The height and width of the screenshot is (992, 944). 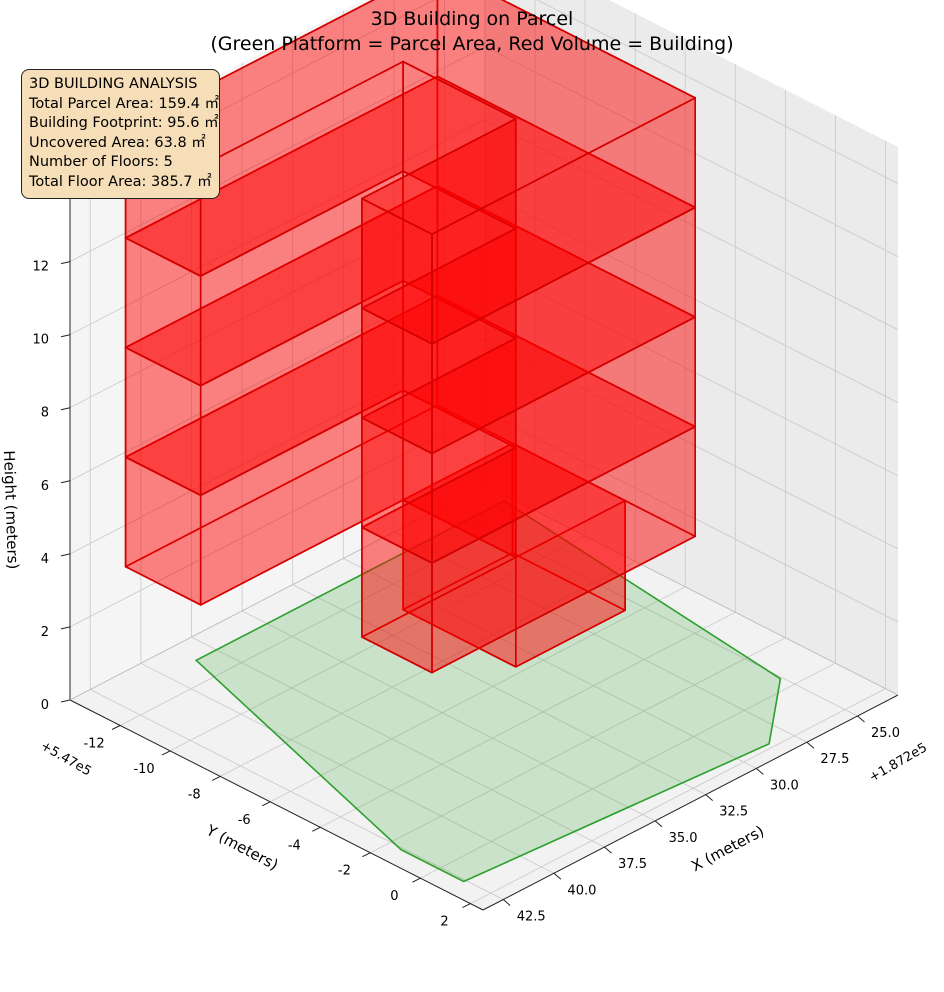 What do you see at coordinates (117, 142) in the screenshot?
I see `info-line-uncovered: Uncovered Area: 63.8 ㎡` at bounding box center [117, 142].